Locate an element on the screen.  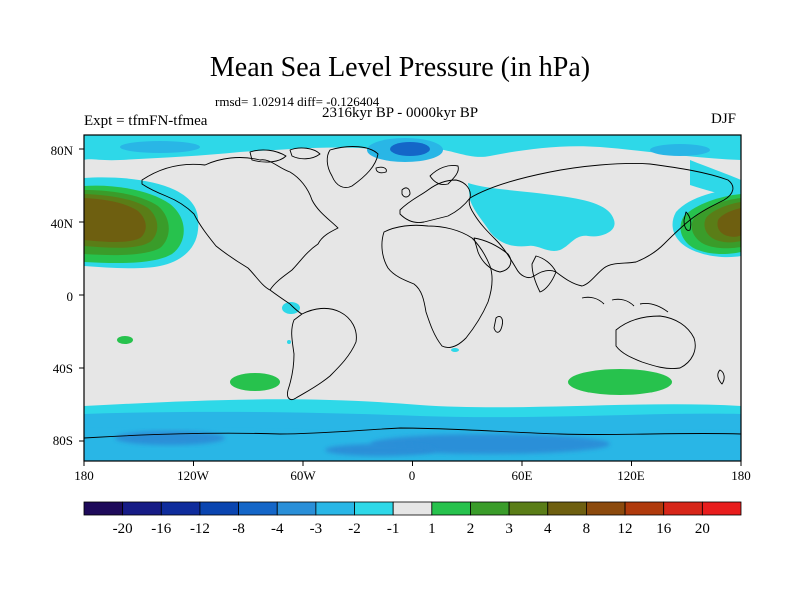
colorbar-label-1: -16 is located at coordinates (161, 529).